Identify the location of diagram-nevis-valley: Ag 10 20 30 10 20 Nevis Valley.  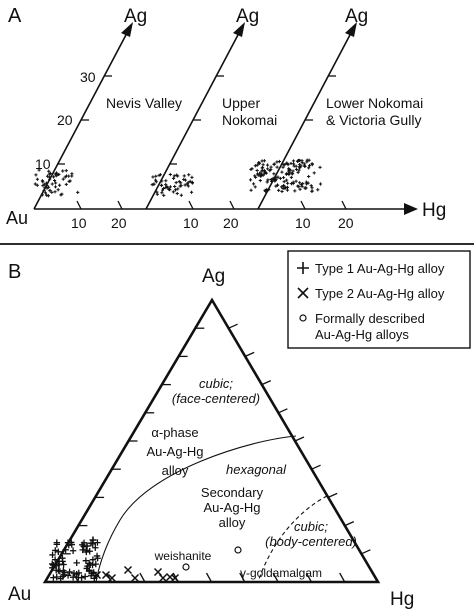
(107, 118).